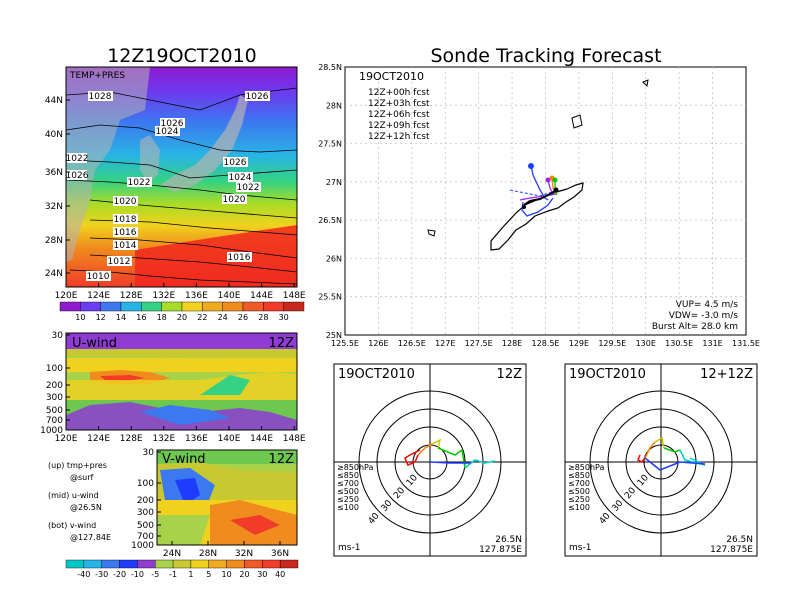 The height and width of the screenshot is (612, 792). Describe the element at coordinates (54, 274) in the screenshot. I see `lat-tick-label: 24N` at that location.